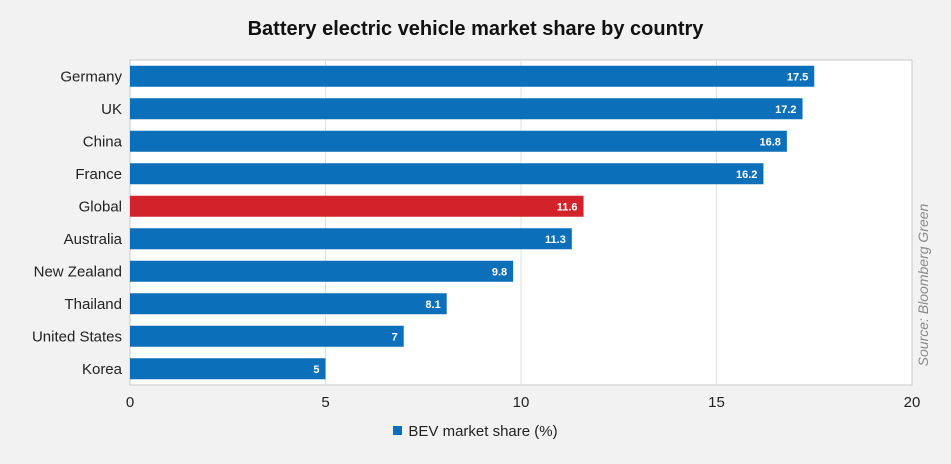 The width and height of the screenshot is (951, 464). Describe the element at coordinates (111, 109) in the screenshot. I see `y-category-label: UK` at that location.